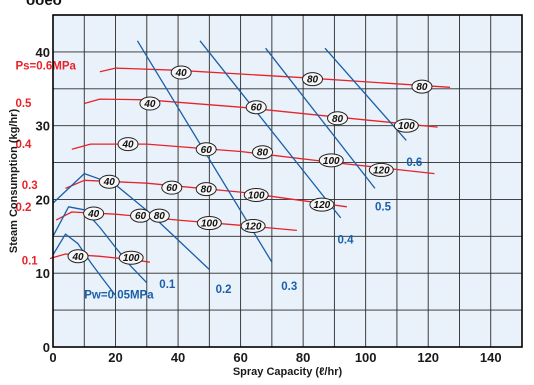  Describe the element at coordinates (43, 52) in the screenshot. I see `y-tick-label: 40` at that location.